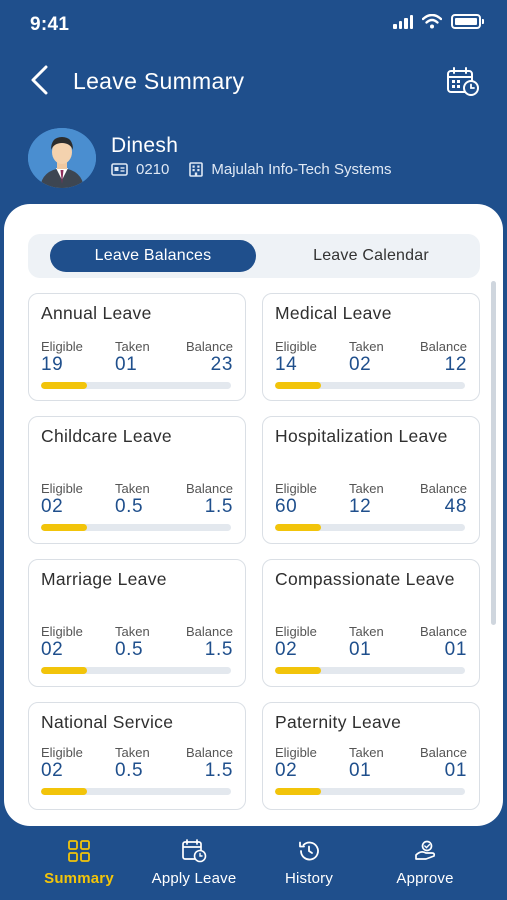 The image size is (507, 900). What do you see at coordinates (258, 159) in the screenshot?
I see `employee-profile: Dinesh 0210 Majulah Info-Tech Systems` at bounding box center [258, 159].